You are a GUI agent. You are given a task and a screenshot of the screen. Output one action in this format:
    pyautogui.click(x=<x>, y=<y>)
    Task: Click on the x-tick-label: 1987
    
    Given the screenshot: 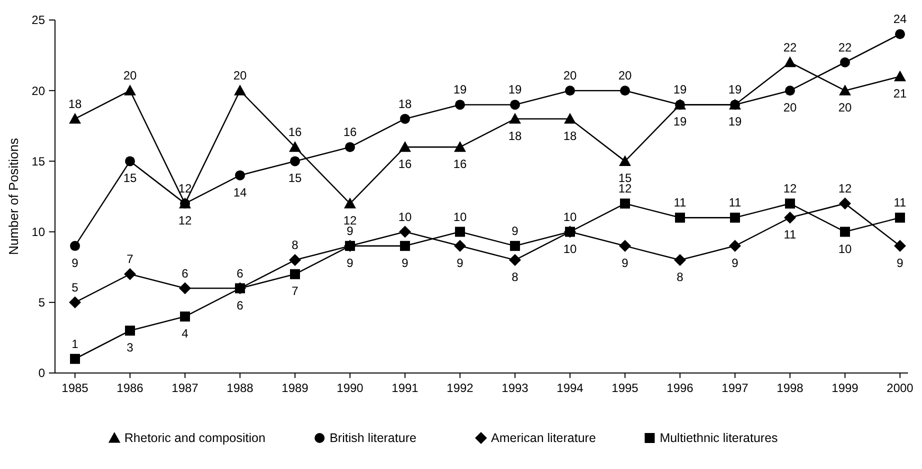 What is the action you would take?
    pyautogui.click(x=185, y=388)
    